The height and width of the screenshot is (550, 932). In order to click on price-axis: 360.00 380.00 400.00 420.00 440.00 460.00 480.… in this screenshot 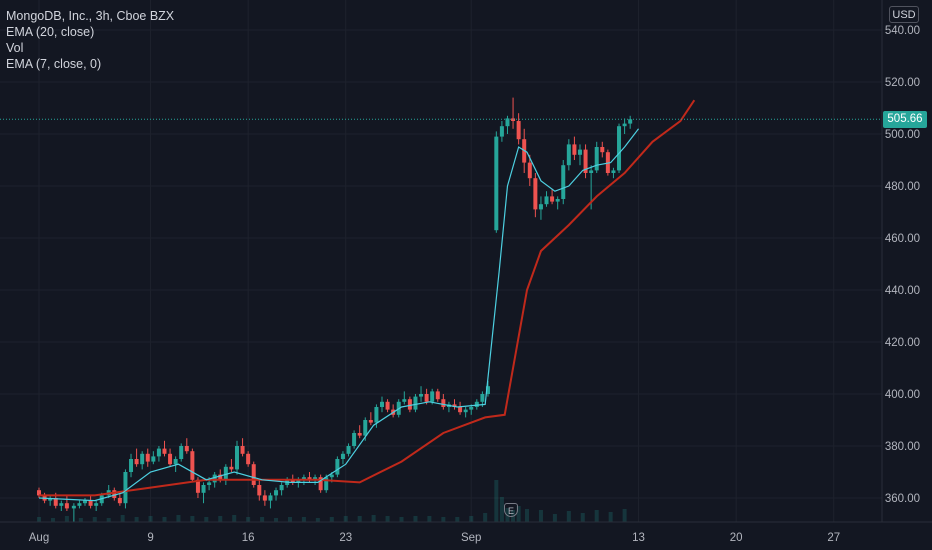, I will do `click(906, 275)`.